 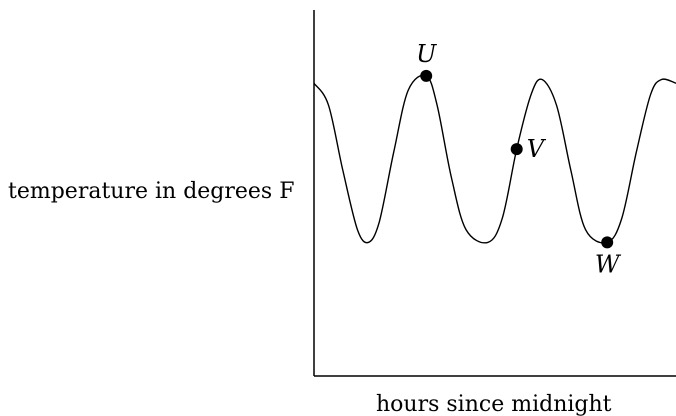 I want to click on point-w, so click(x=607, y=242).